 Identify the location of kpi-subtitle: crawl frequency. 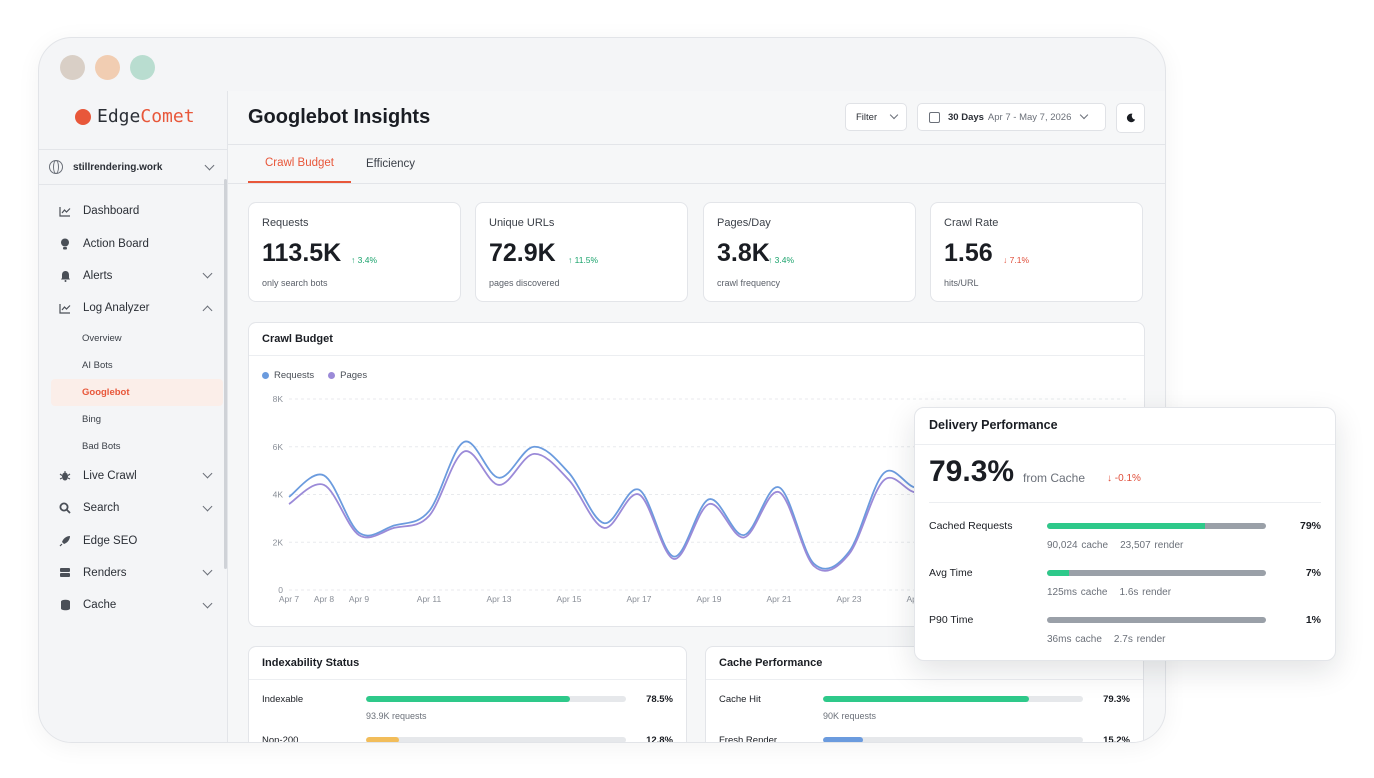
(749, 283).